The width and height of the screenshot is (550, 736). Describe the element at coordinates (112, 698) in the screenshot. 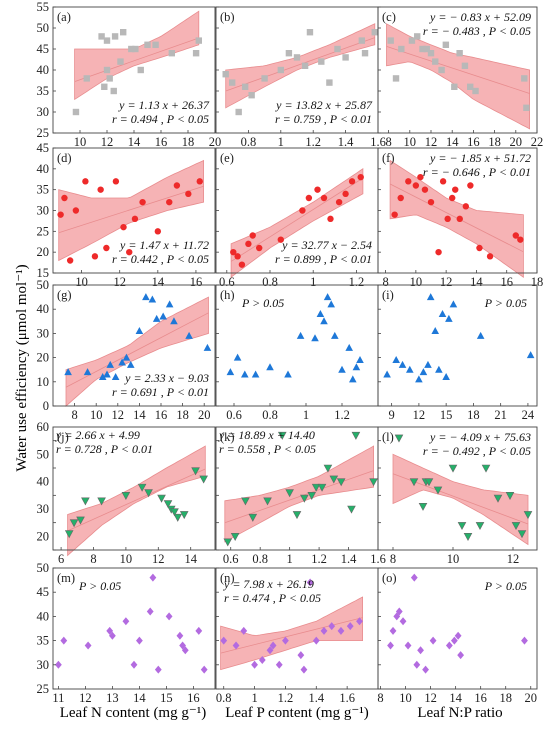

I see `x-tick-label: 13` at that location.